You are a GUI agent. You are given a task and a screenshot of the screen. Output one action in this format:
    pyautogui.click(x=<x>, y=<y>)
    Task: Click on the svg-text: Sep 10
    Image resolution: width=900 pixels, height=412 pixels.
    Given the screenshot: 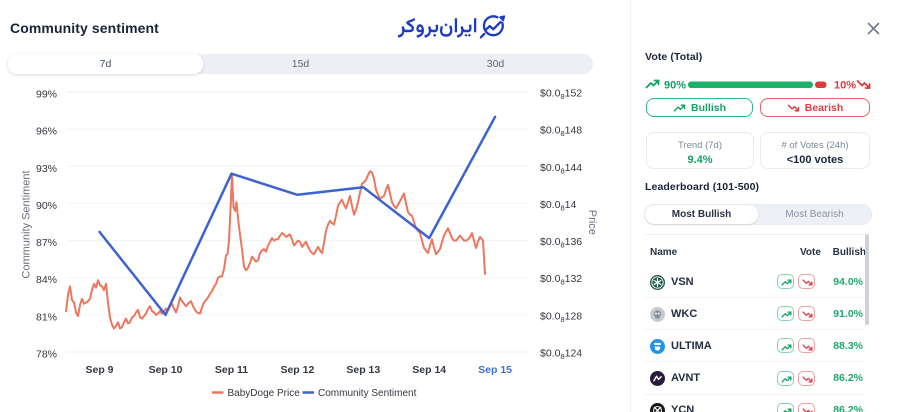 What is the action you would take?
    pyautogui.click(x=166, y=370)
    